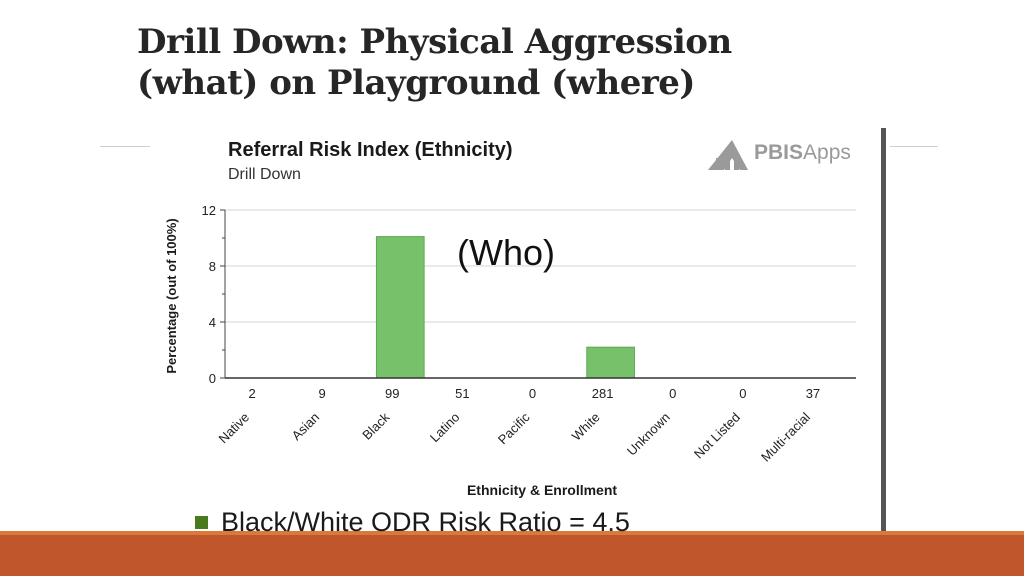  What do you see at coordinates (603, 393) in the screenshot?
I see `enrollment-label: 281` at bounding box center [603, 393].